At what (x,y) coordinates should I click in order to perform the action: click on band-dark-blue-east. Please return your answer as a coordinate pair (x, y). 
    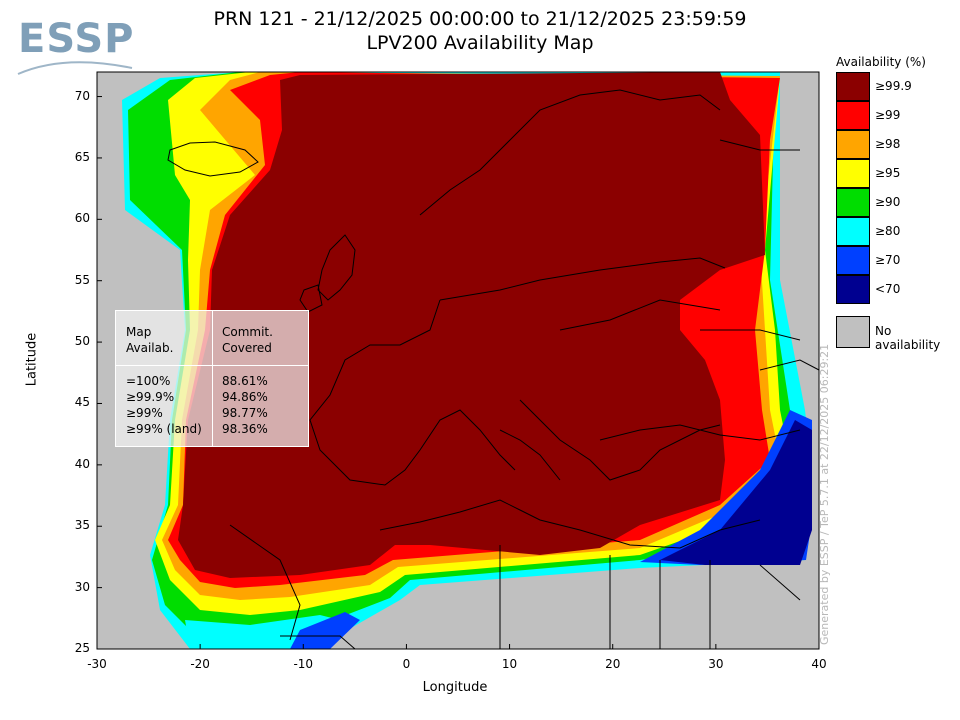
    Looking at the image, I should click on (736, 492).